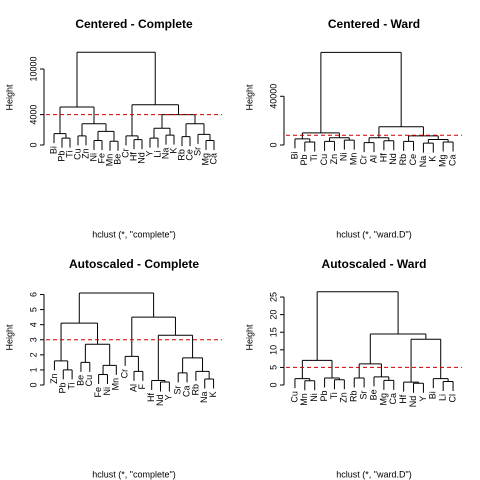 This screenshot has height=480, width=480. I want to click on y-tick-label: 1, so click(33, 369).